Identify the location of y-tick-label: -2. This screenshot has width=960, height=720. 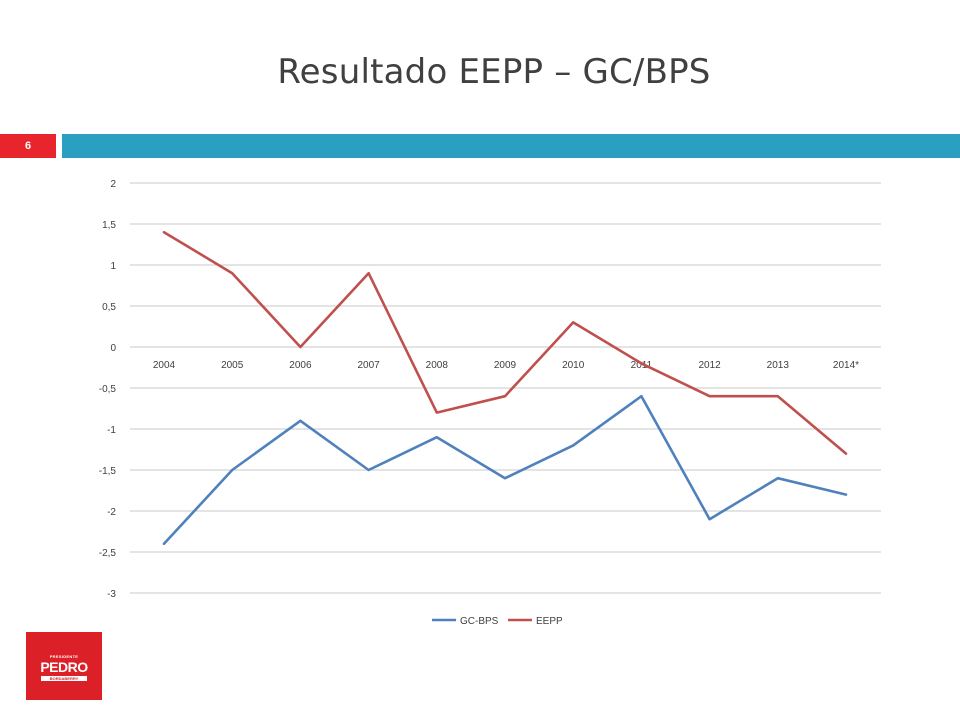
(111, 512).